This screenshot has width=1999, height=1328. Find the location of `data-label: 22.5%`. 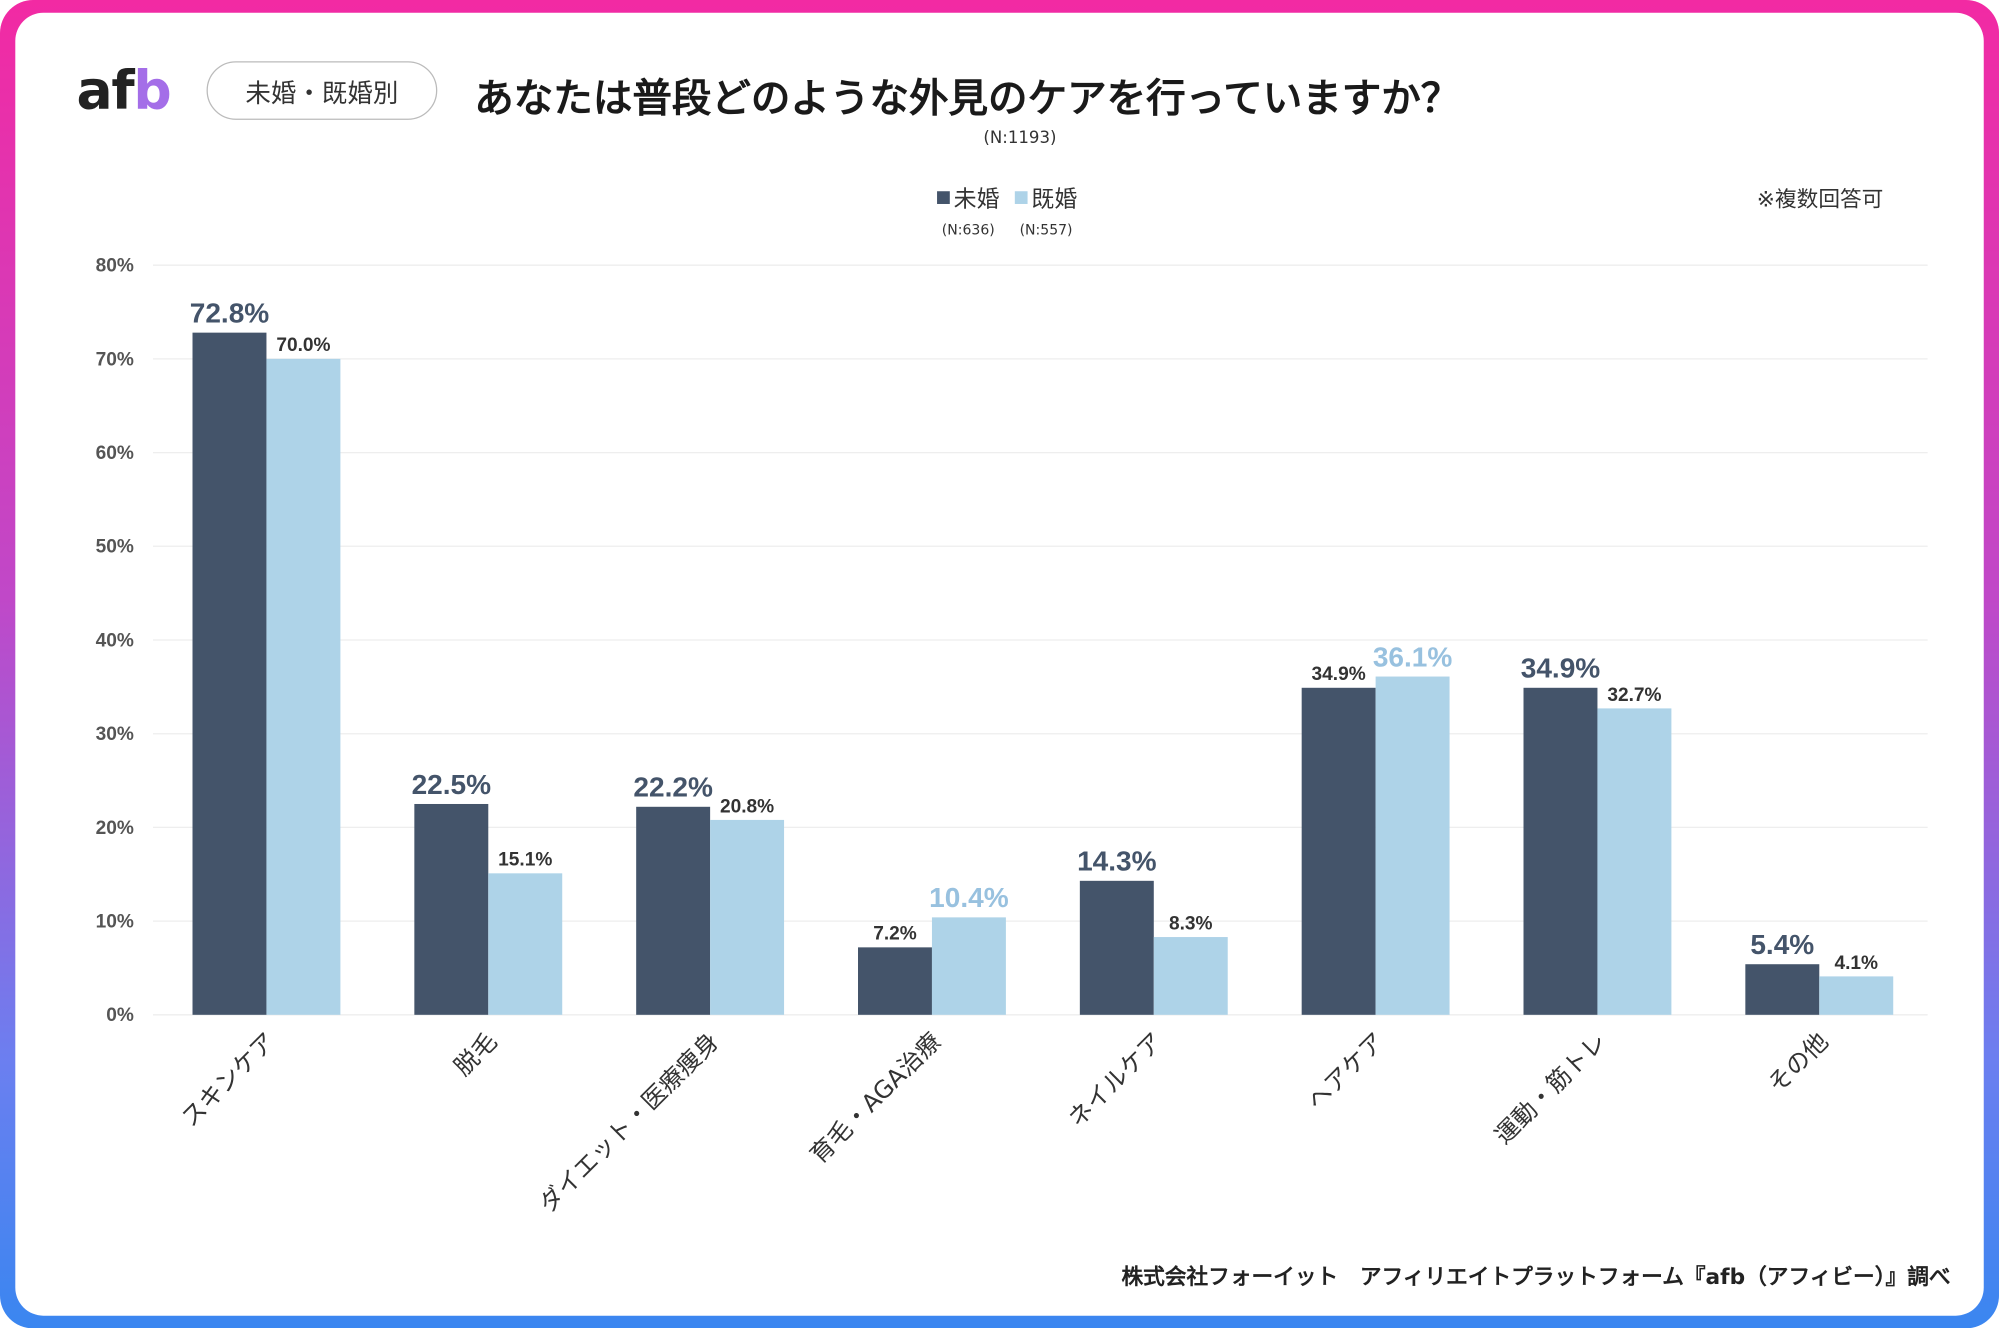

data-label: 22.5% is located at coordinates (452, 784).